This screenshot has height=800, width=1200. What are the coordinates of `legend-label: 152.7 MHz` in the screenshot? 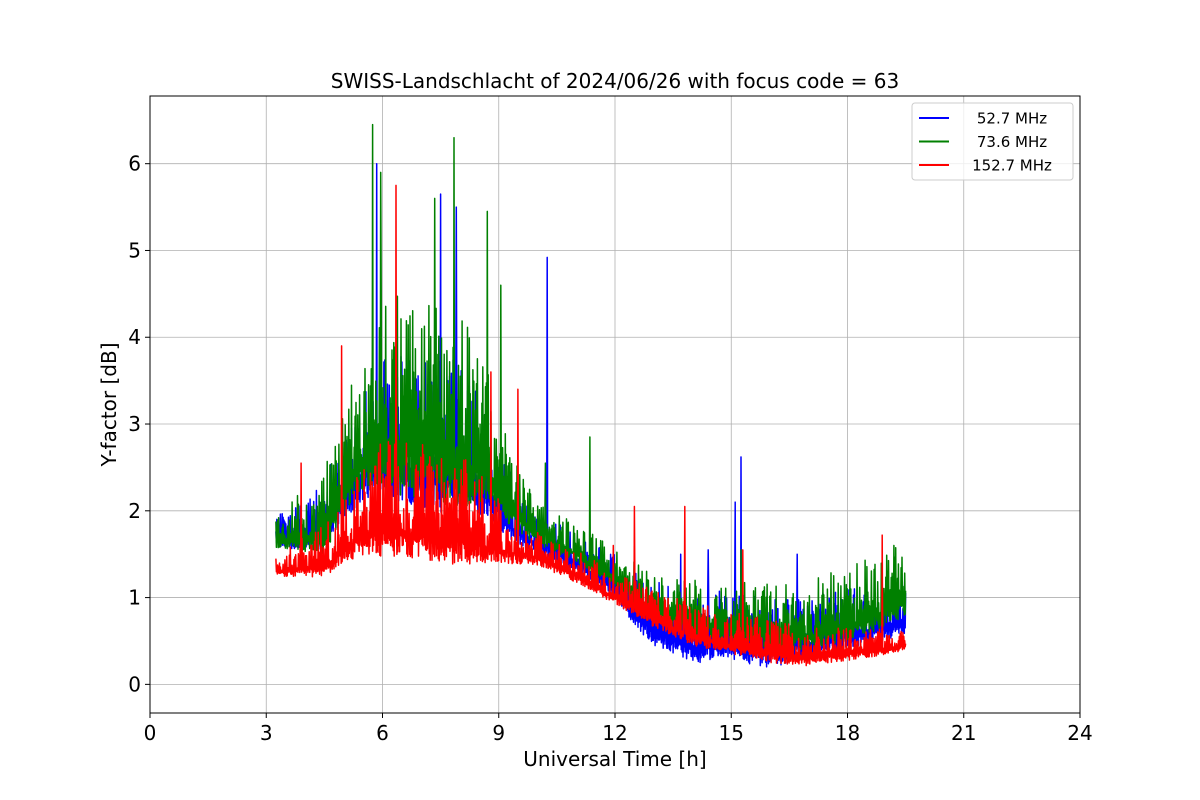 It's located at (1012, 166).